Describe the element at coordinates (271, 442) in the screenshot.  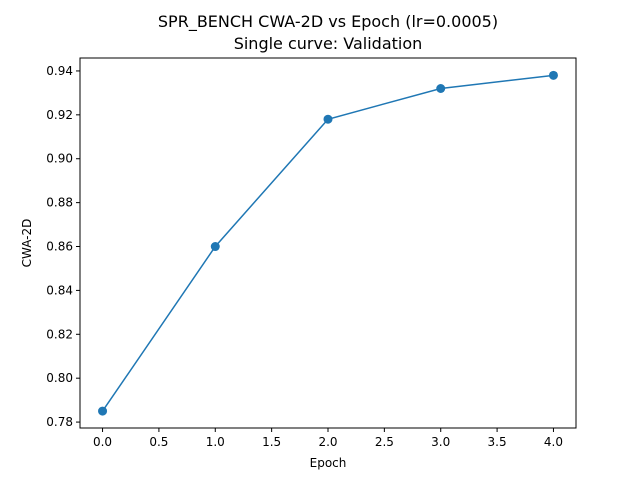
I see `x-tick-label: 1.5` at that location.